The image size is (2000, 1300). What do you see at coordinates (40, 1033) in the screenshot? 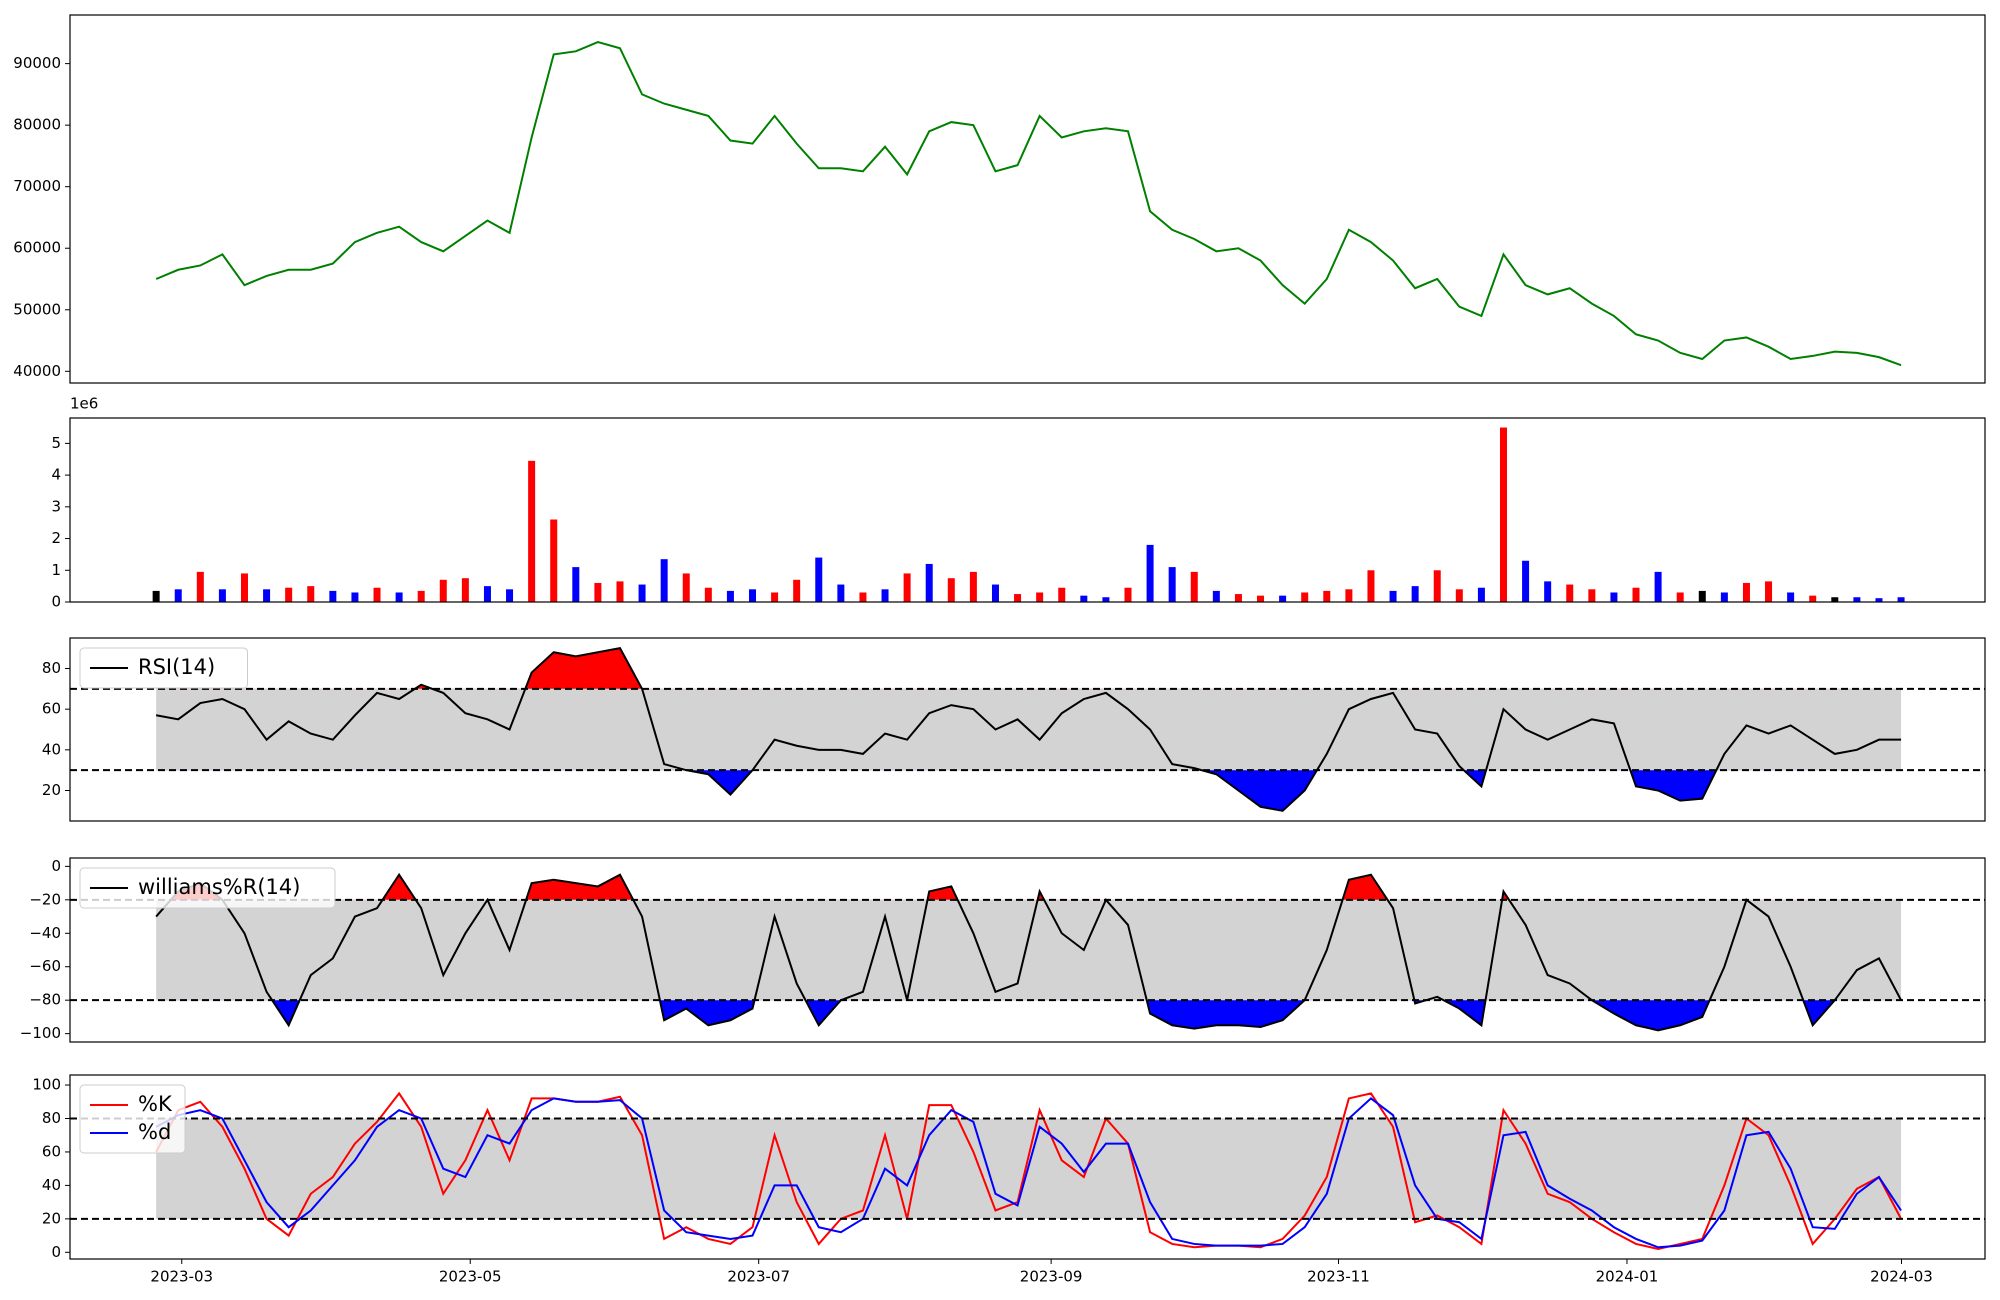
I see `y-tick-label: −100` at bounding box center [40, 1033].